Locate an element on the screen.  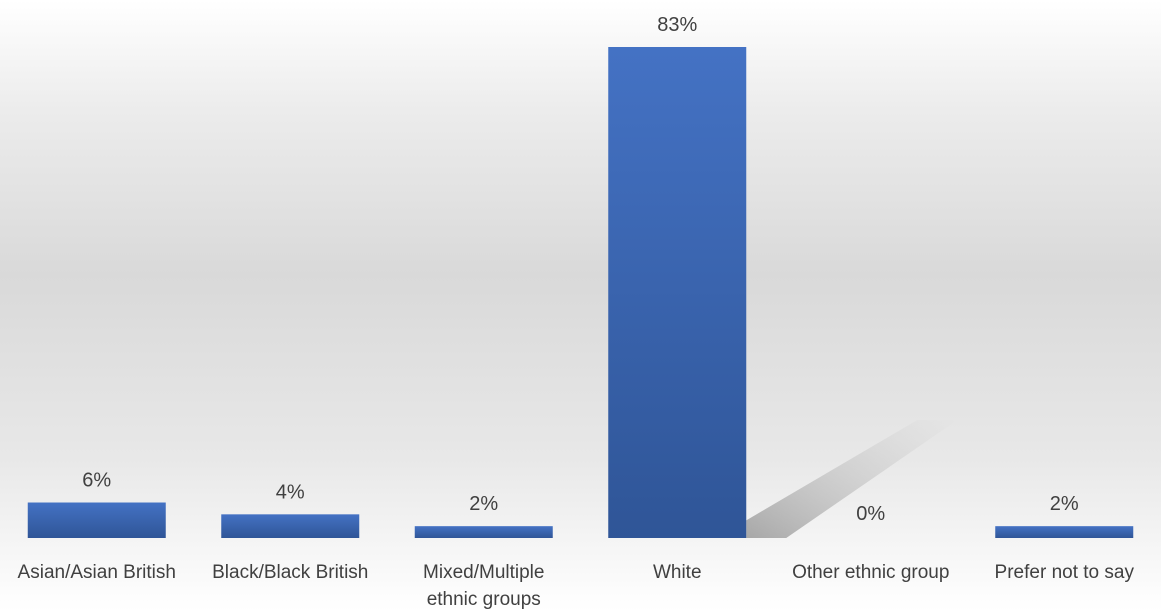
bar-value-label: 83% is located at coordinates (677, 25).